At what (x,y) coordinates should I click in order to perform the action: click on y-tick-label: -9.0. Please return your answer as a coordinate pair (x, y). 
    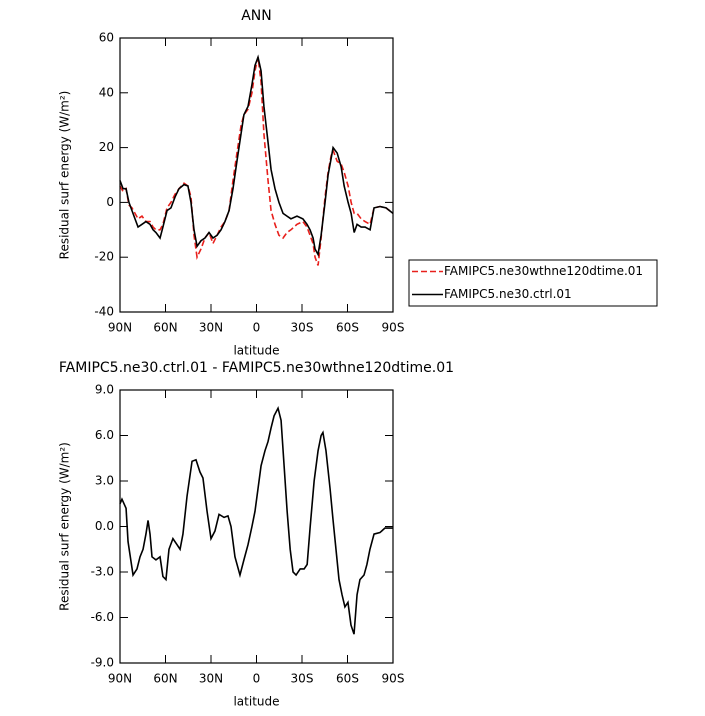
    Looking at the image, I should click on (102, 663).